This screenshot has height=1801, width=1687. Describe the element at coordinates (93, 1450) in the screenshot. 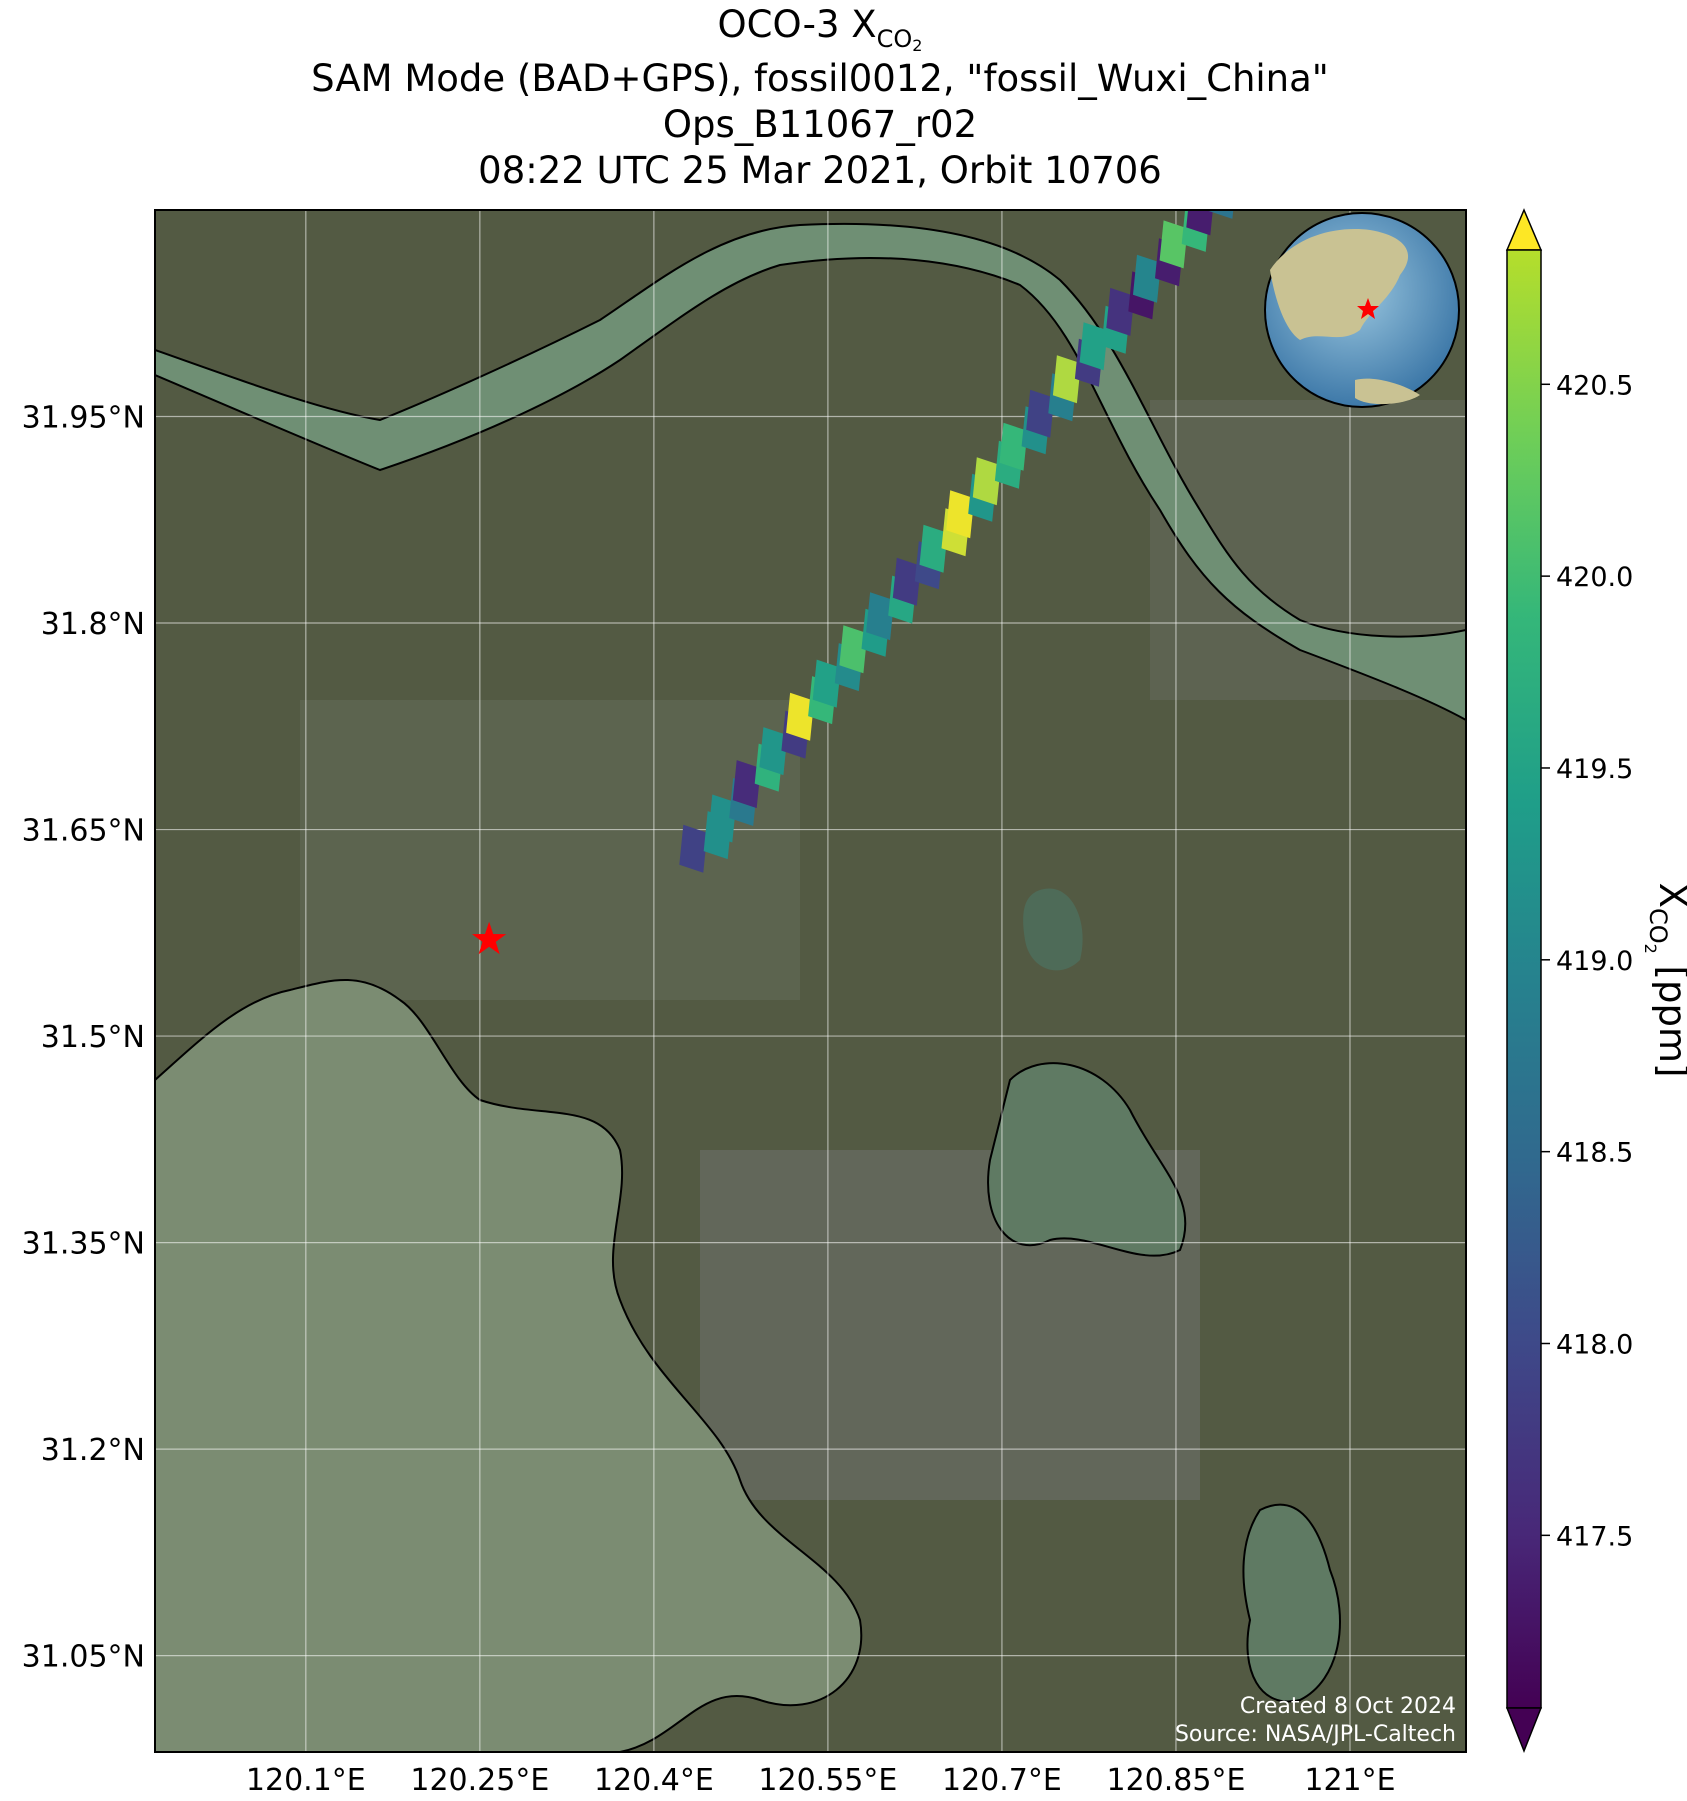

I see `lat-tick-label: 31.2°N` at that location.